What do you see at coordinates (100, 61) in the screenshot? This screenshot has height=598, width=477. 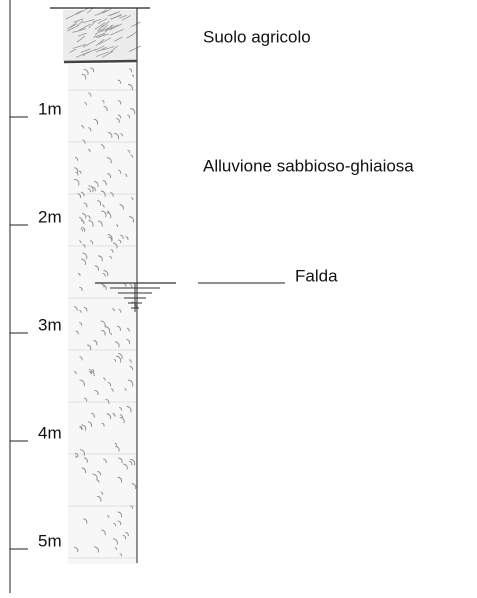 I see `layer-boundary` at bounding box center [100, 61].